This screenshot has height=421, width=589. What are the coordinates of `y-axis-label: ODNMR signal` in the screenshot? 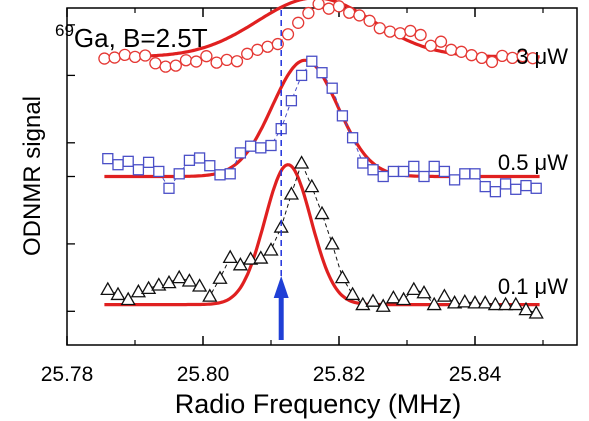 It's located at (32, 176).